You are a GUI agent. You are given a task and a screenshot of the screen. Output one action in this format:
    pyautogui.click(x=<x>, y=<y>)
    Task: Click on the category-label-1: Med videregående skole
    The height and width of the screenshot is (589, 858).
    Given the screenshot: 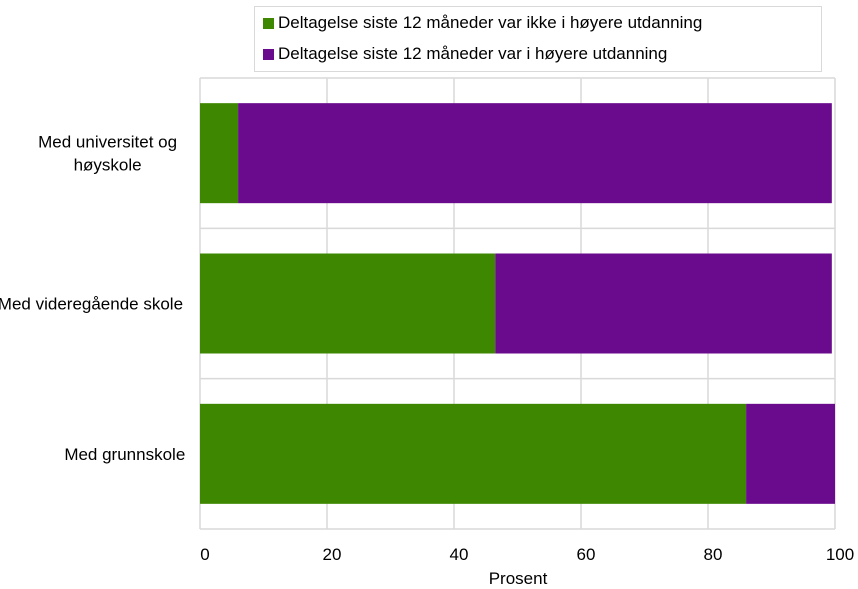 What is the action you would take?
    pyautogui.click(x=91, y=304)
    